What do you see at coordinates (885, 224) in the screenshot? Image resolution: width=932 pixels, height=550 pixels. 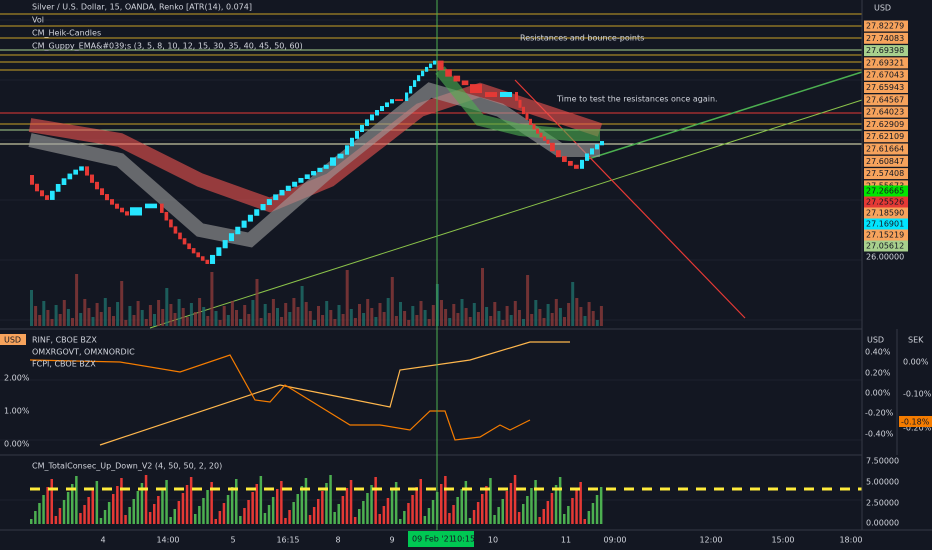 I see `price-label: 27.16901` at bounding box center [885, 224].